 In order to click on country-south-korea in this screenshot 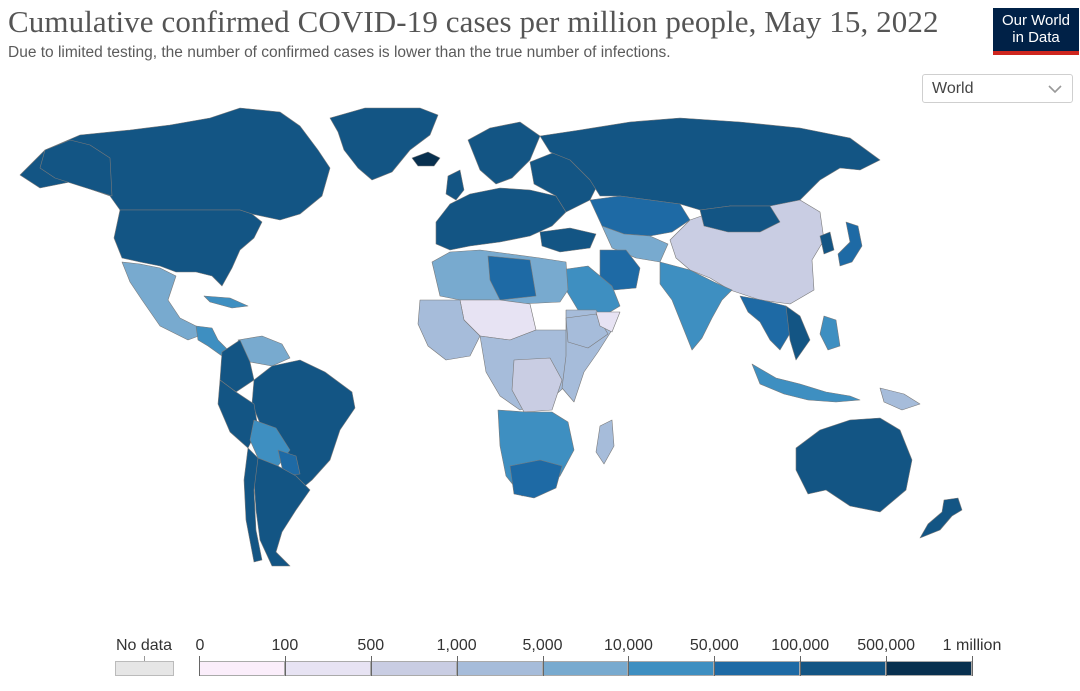, I will do `click(827, 243)`.